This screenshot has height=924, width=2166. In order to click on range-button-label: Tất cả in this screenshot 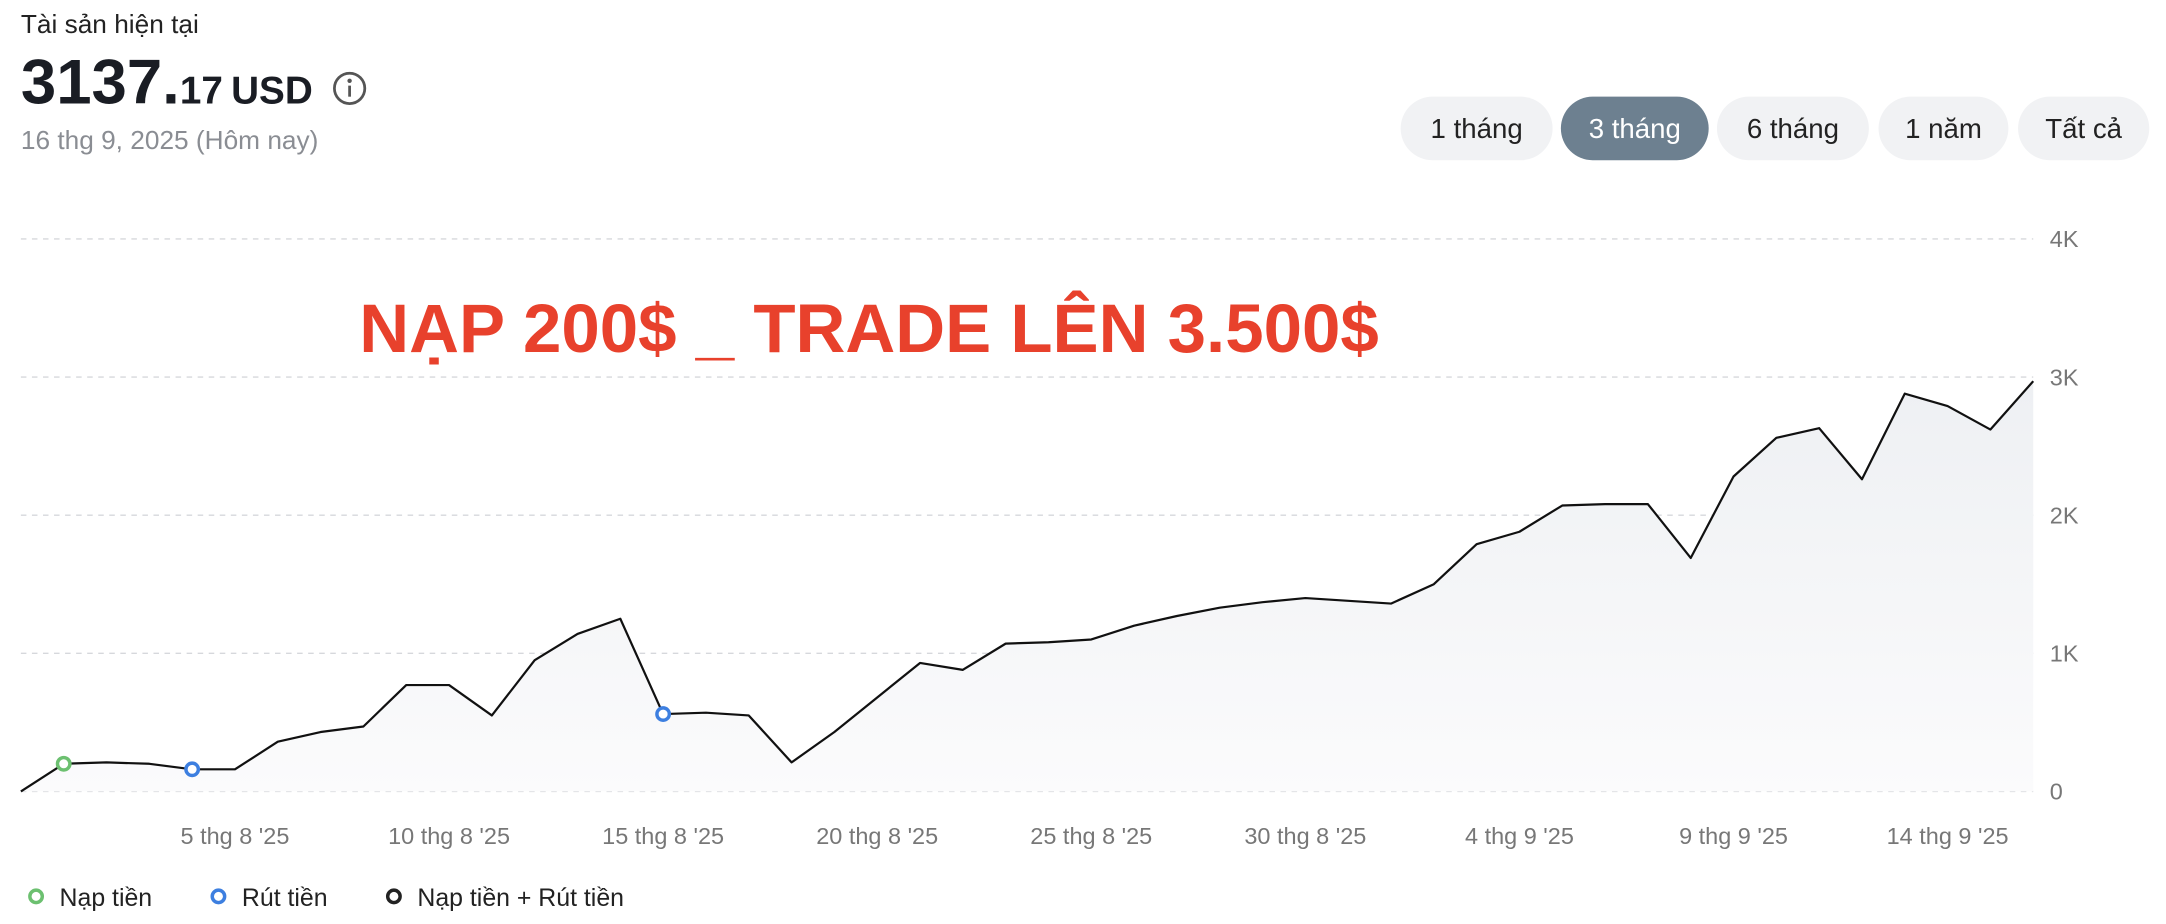, I will do `click(2083, 128)`.